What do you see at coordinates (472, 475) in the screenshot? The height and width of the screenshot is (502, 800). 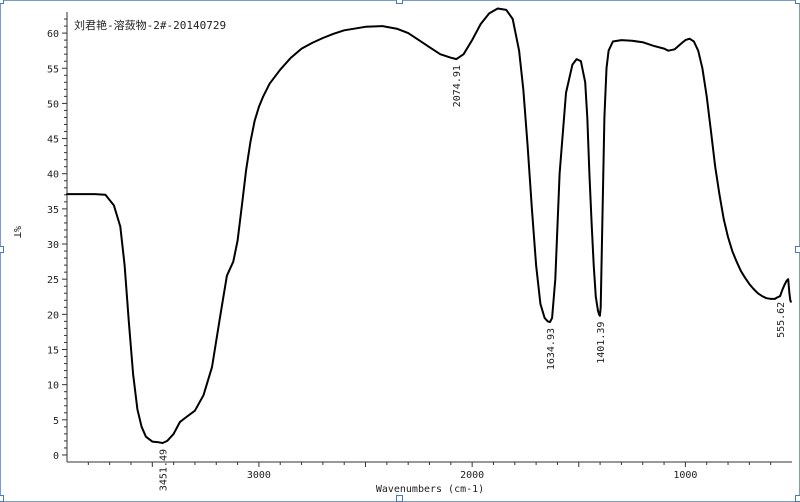 I see `x-tick-label: 2000` at bounding box center [472, 475].